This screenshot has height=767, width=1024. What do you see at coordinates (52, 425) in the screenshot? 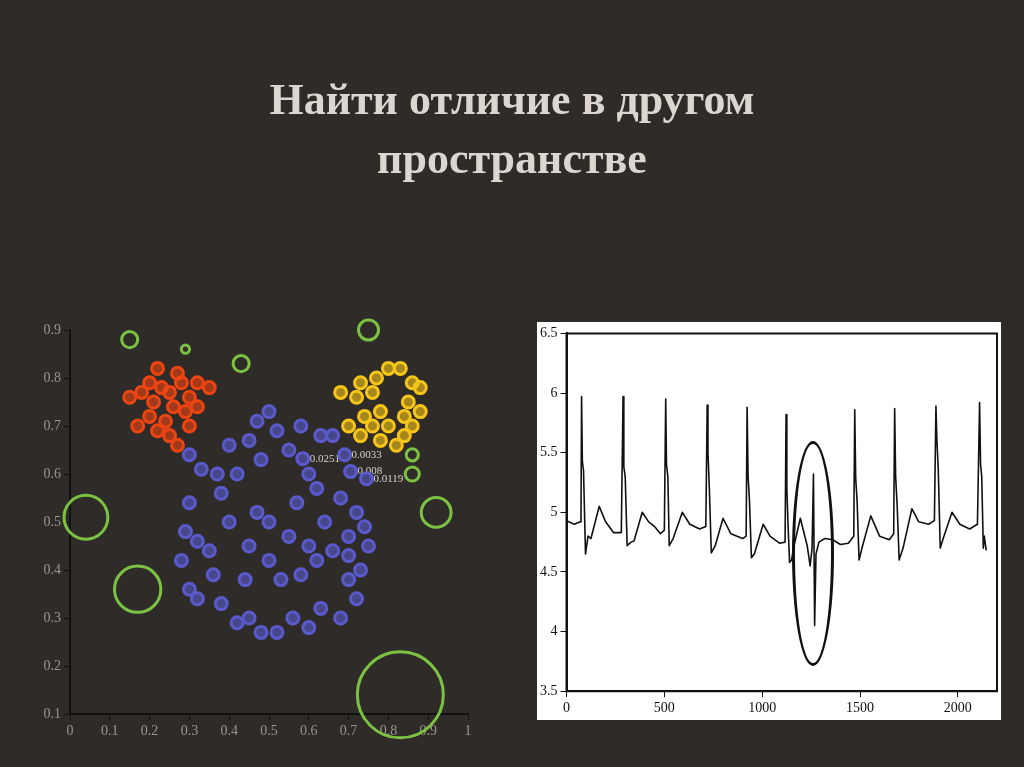
I see `y-tick-label: 0.7` at bounding box center [52, 425].